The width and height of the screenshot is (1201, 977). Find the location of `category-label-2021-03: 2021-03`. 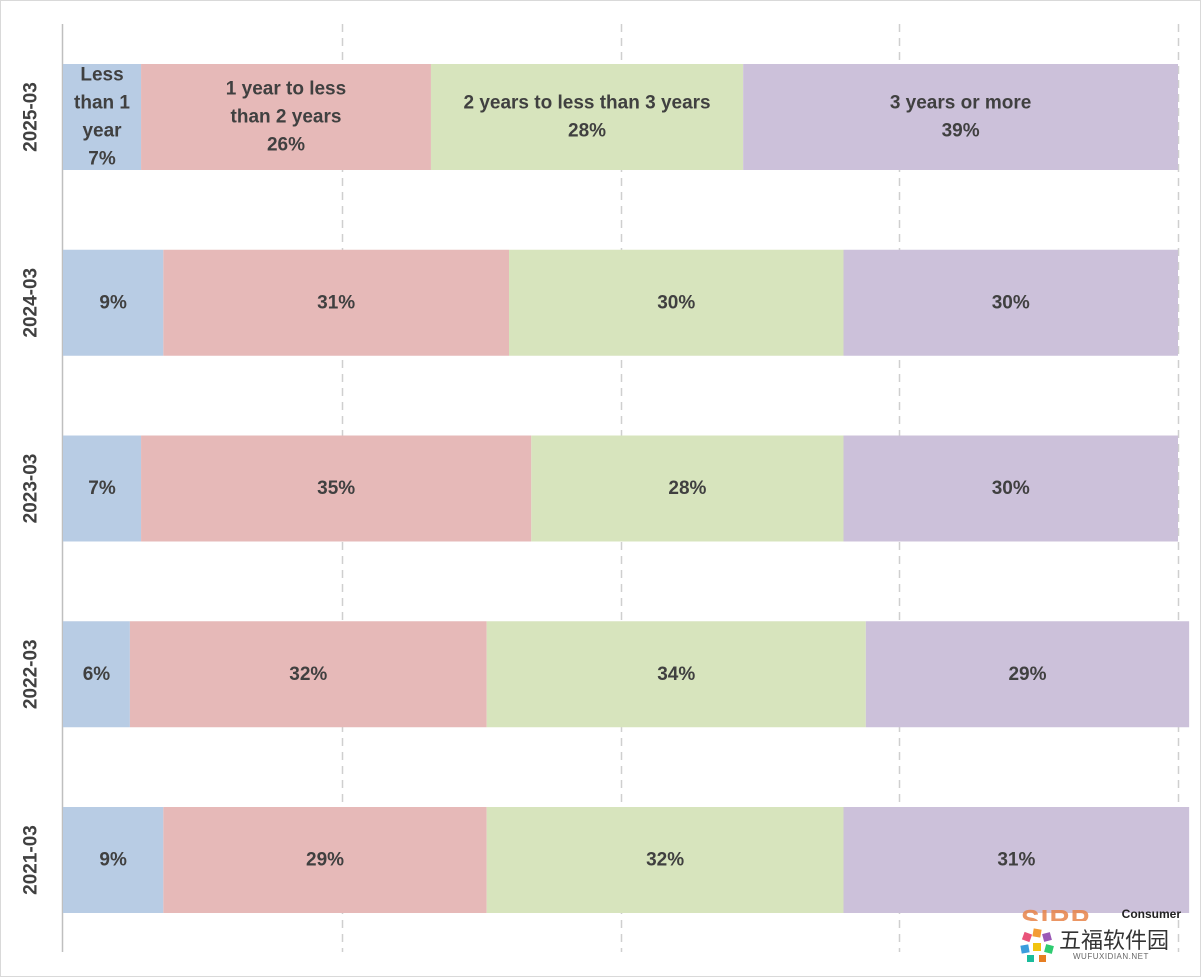

category-label-2021-03: 2021-03 is located at coordinates (31, 860).